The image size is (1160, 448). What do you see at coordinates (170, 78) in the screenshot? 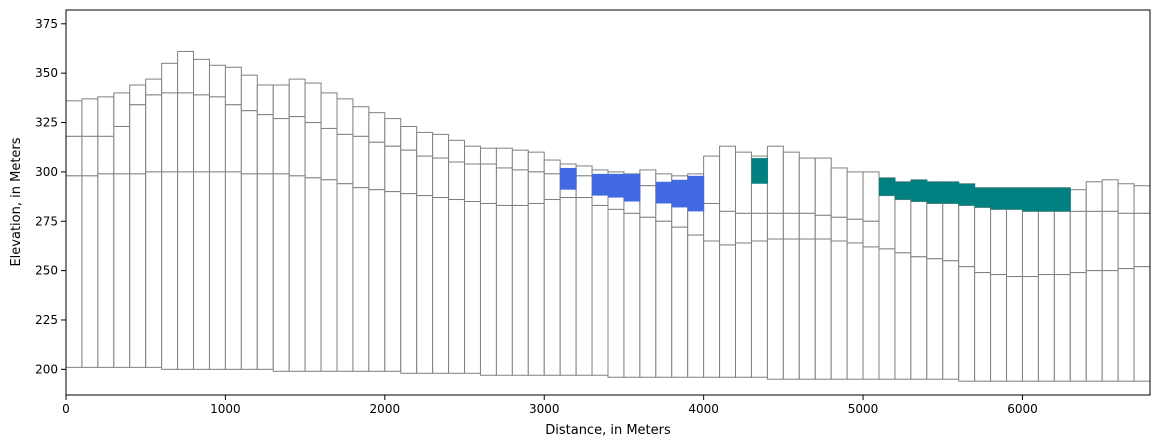
I see `cell-col6-layer1` at bounding box center [170, 78].